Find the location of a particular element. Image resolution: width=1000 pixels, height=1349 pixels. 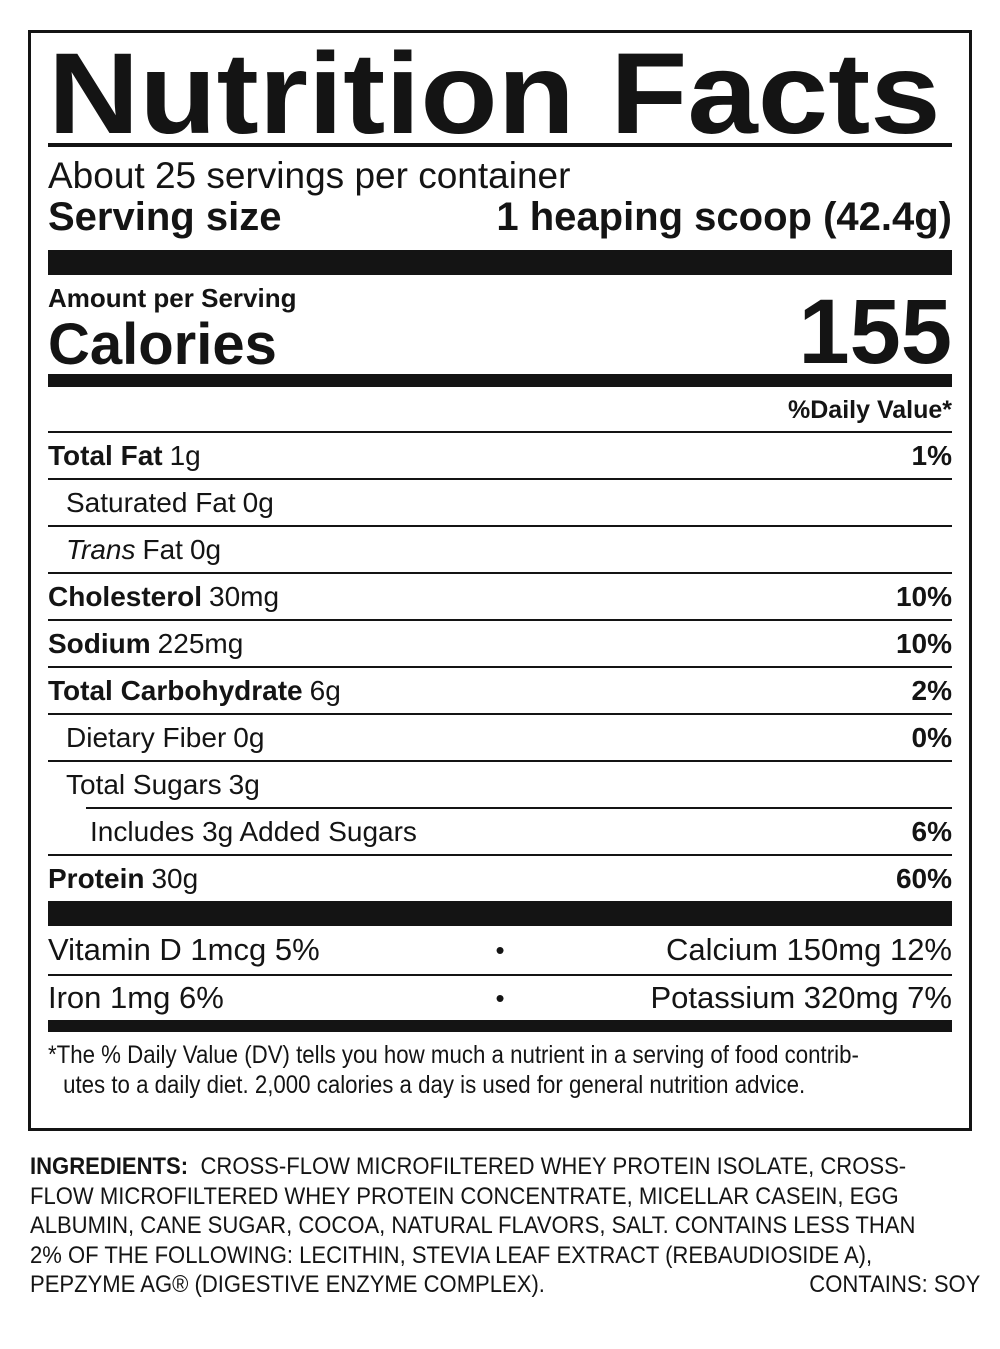

micronutrient-left: Iron 1mg 6% is located at coordinates (136, 997).